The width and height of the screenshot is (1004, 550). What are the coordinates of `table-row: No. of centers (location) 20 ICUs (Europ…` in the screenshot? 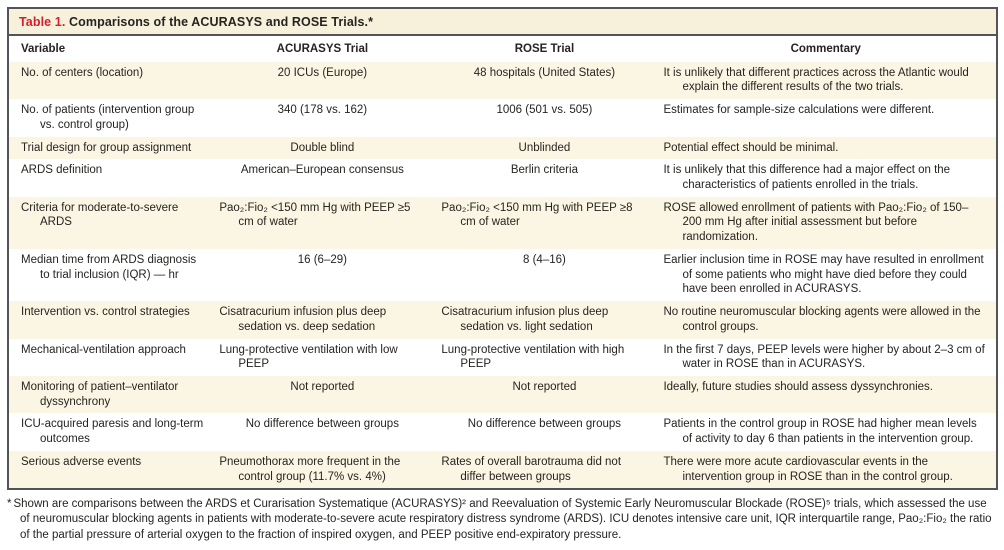 It's located at (502, 80).